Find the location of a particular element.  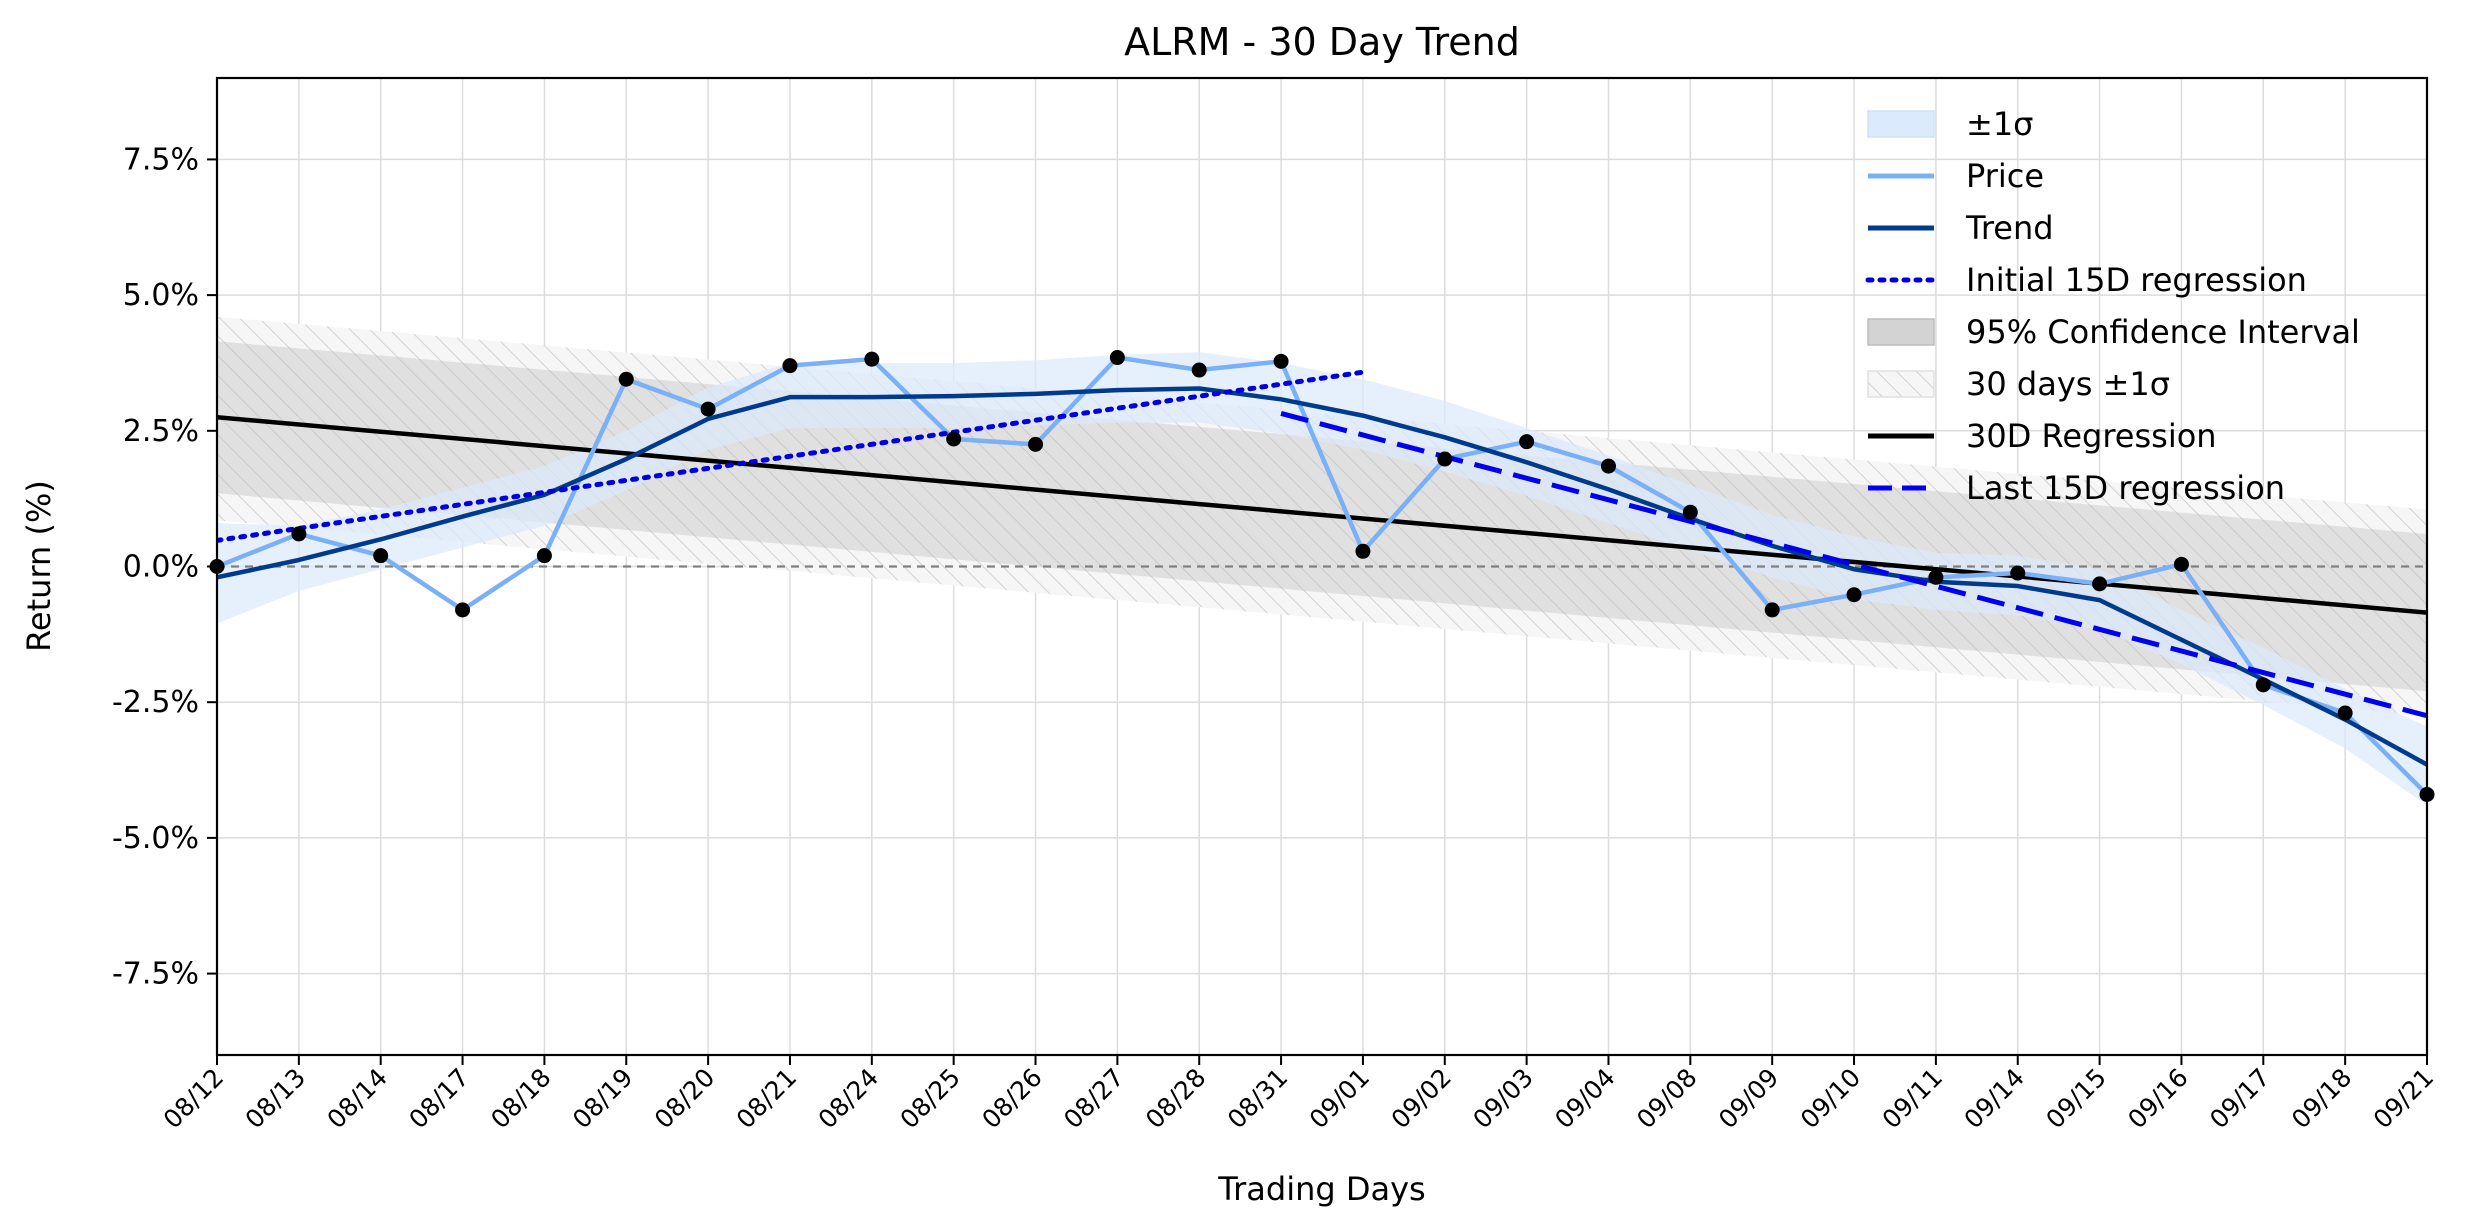

x-tick-label: 09/18 is located at coordinates (2321, 1098).